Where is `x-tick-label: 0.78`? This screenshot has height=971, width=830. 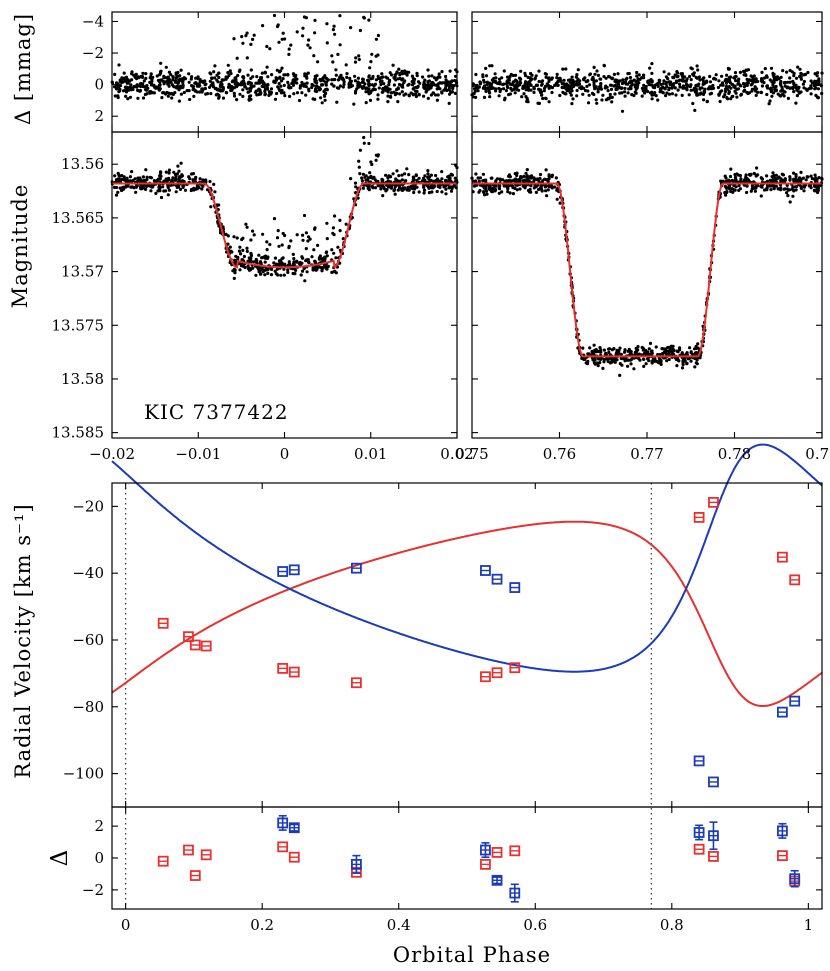
x-tick-label: 0.78 is located at coordinates (734, 454).